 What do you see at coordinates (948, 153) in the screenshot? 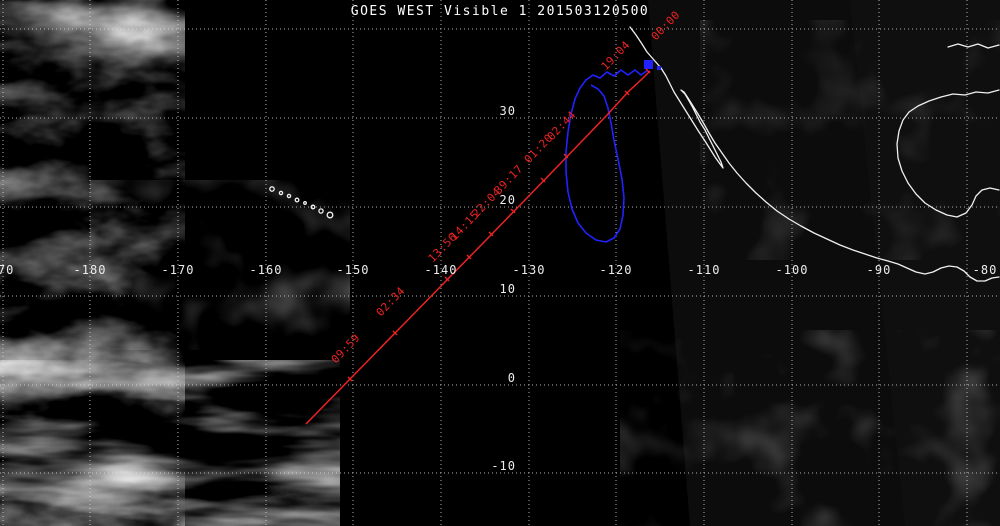
I see `coast-gulf-of-mexico` at bounding box center [948, 153].